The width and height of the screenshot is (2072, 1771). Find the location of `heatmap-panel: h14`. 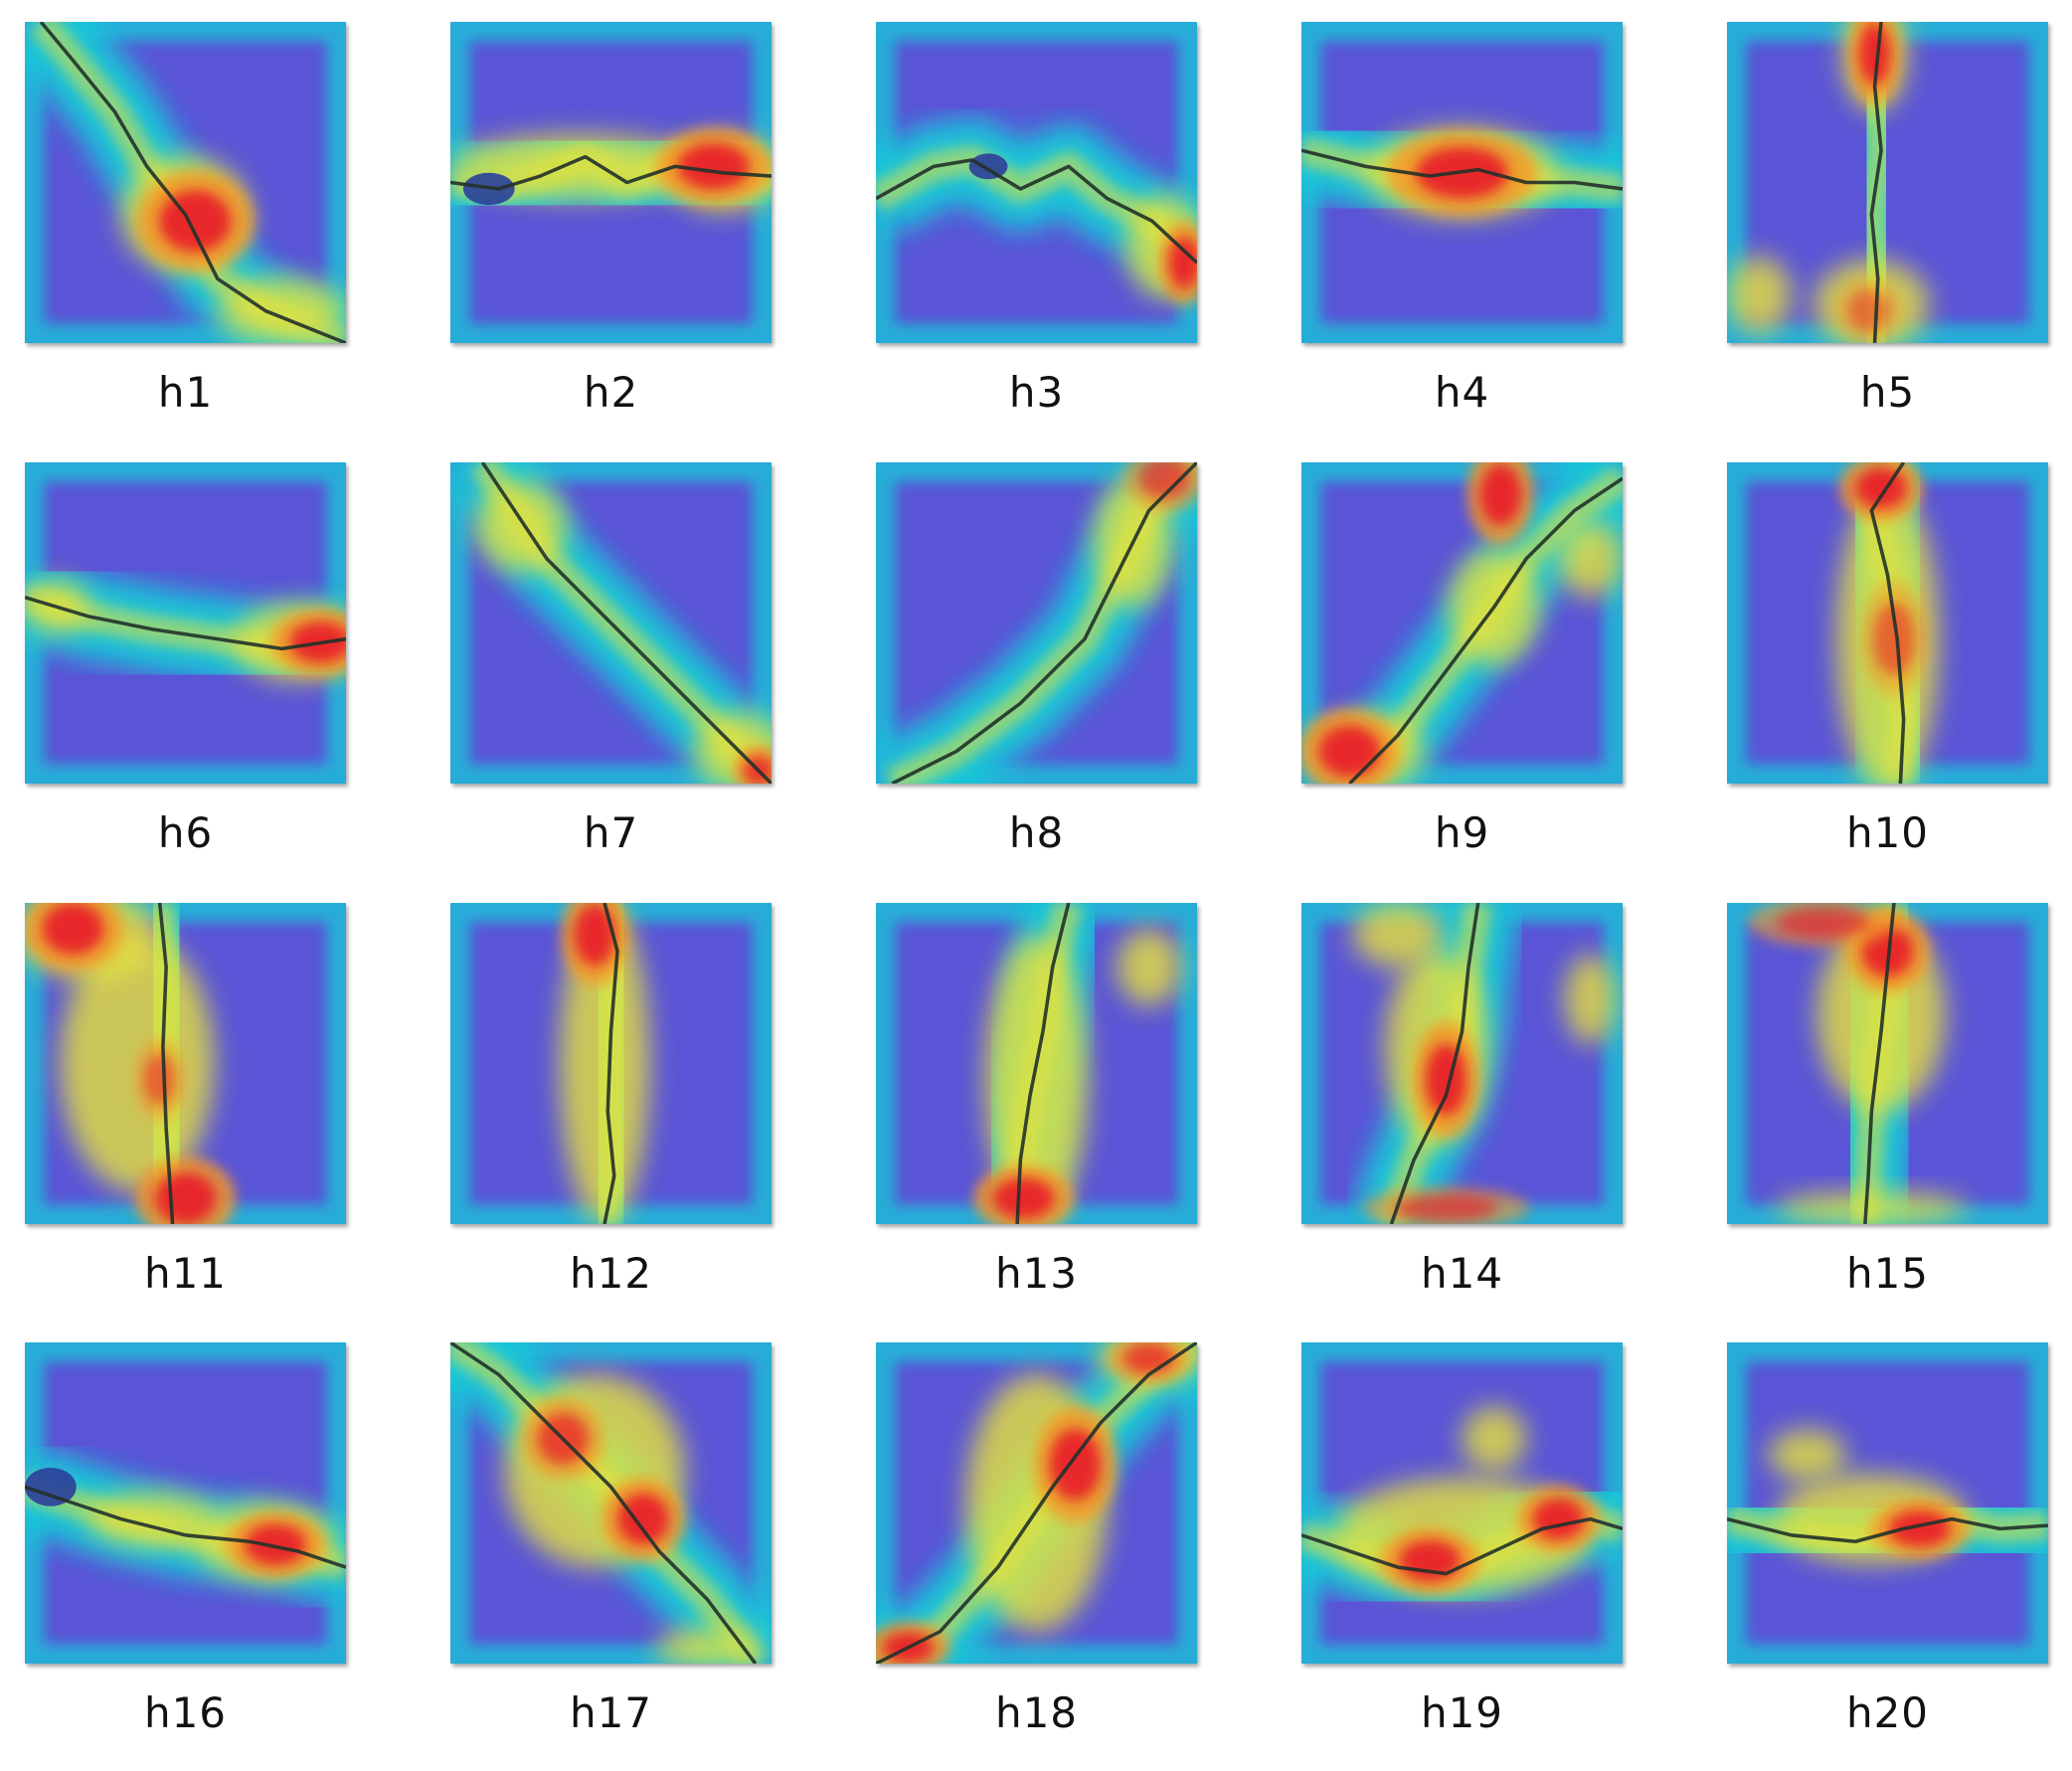

heatmap-panel: h14 is located at coordinates (1462, 1099).